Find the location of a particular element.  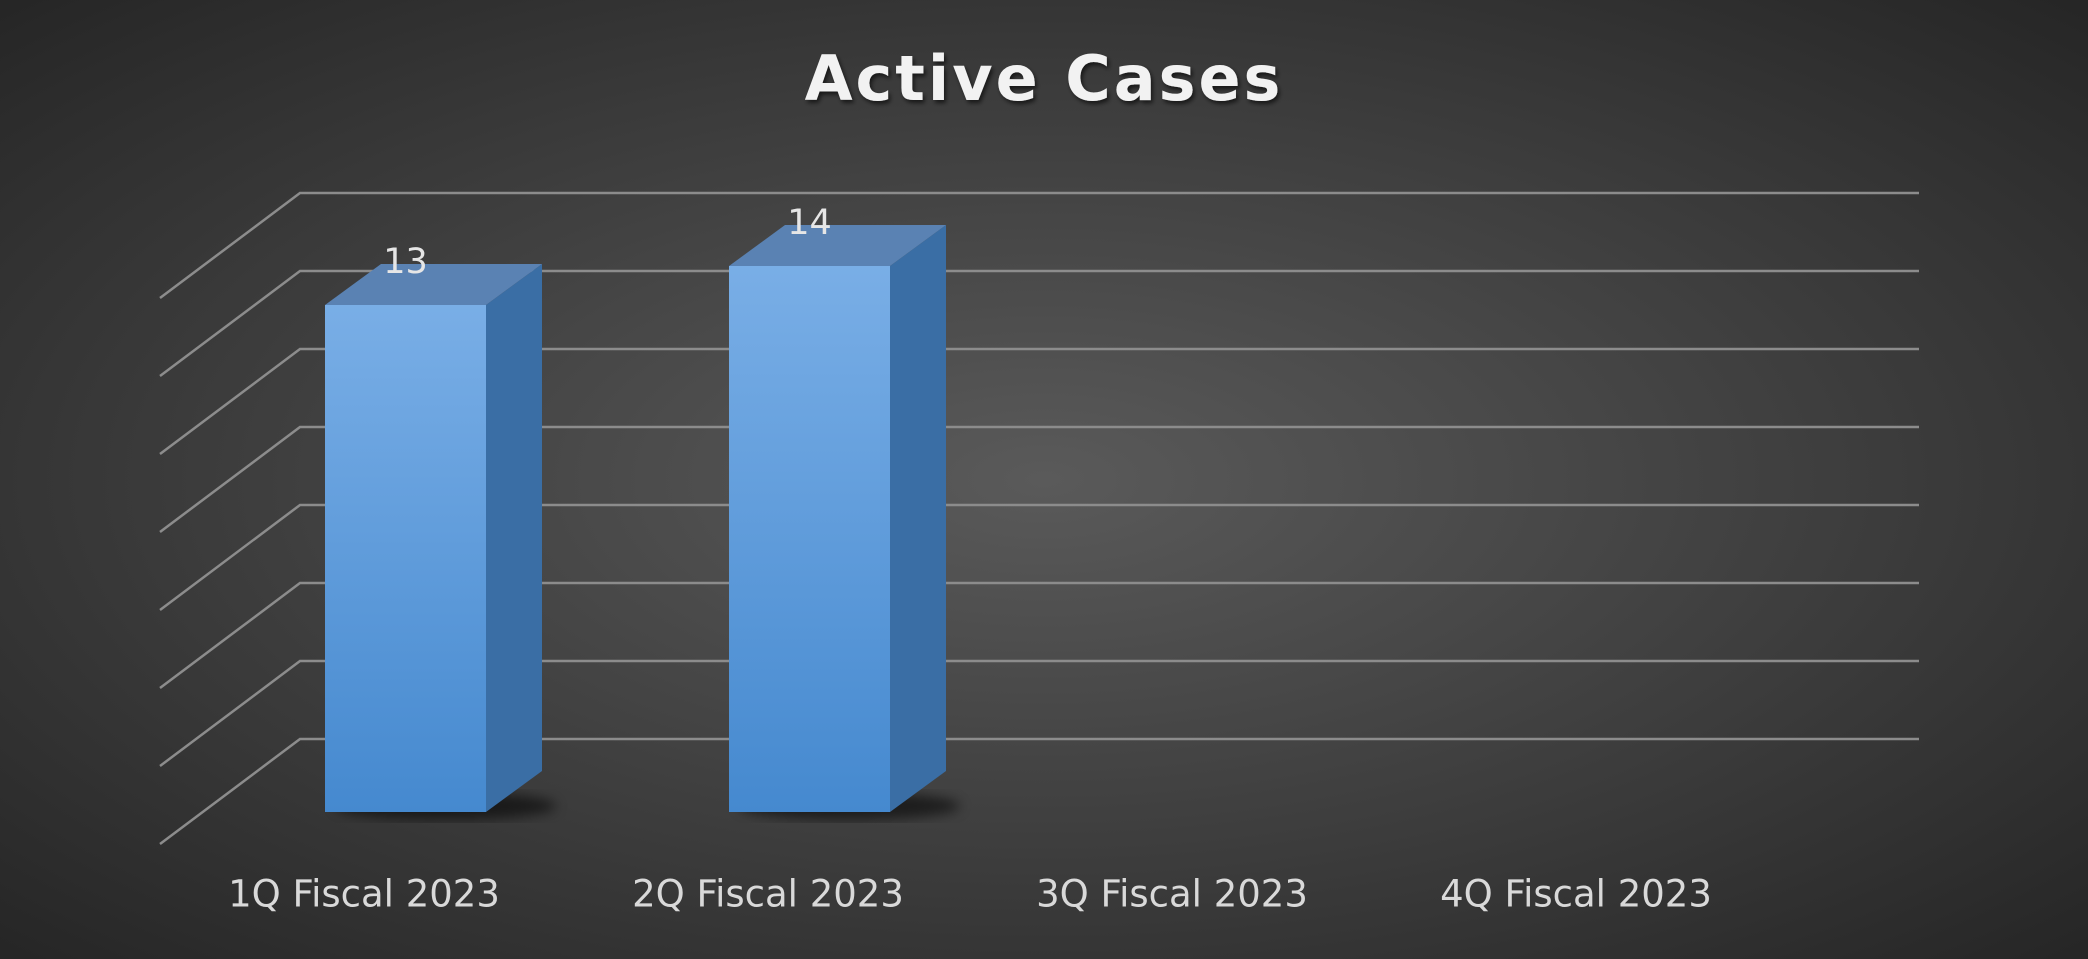

value-label: 13 is located at coordinates (405, 262).